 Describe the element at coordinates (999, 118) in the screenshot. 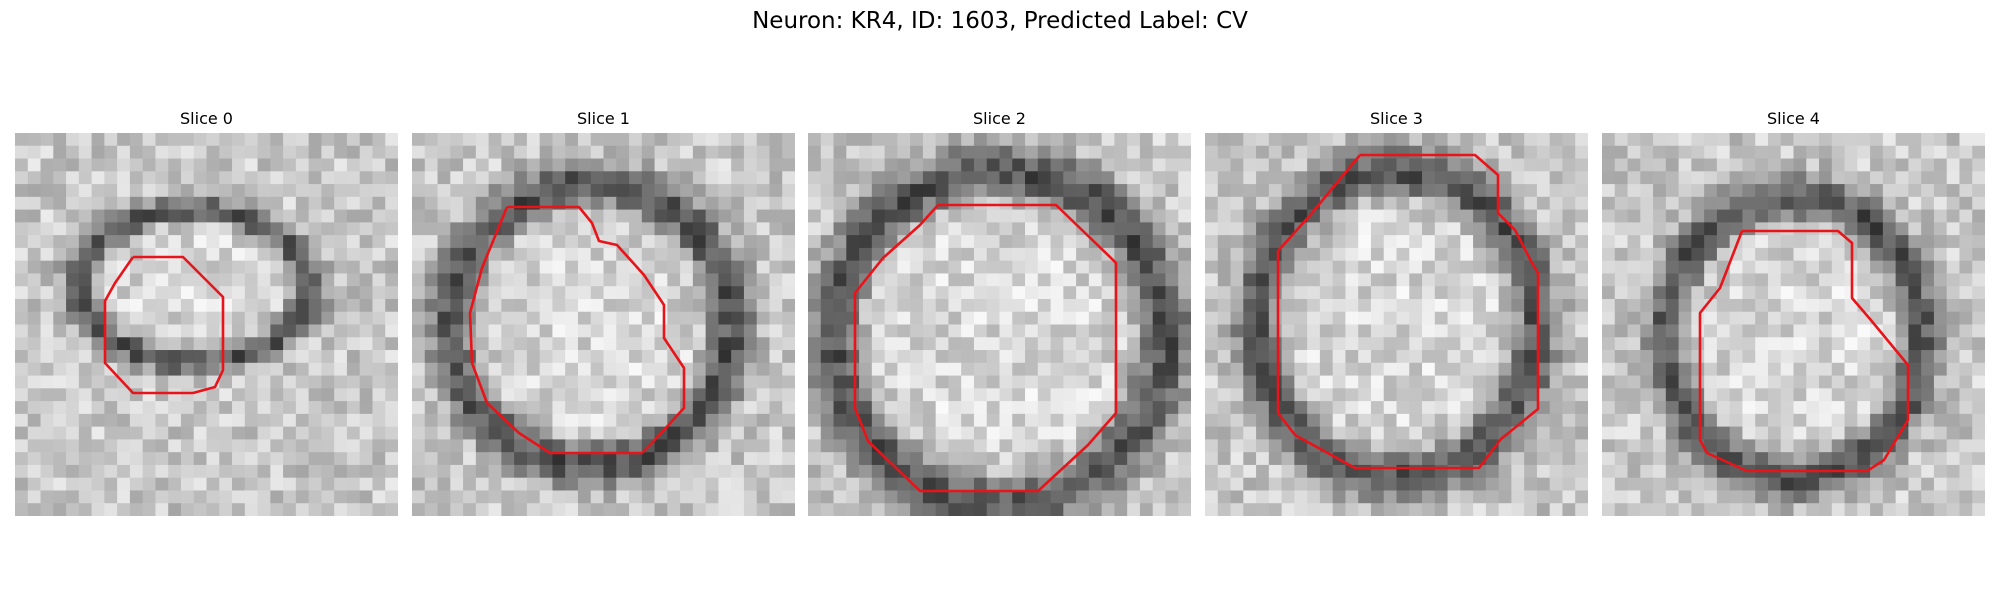

I see `slice-title: Slice 2` at that location.